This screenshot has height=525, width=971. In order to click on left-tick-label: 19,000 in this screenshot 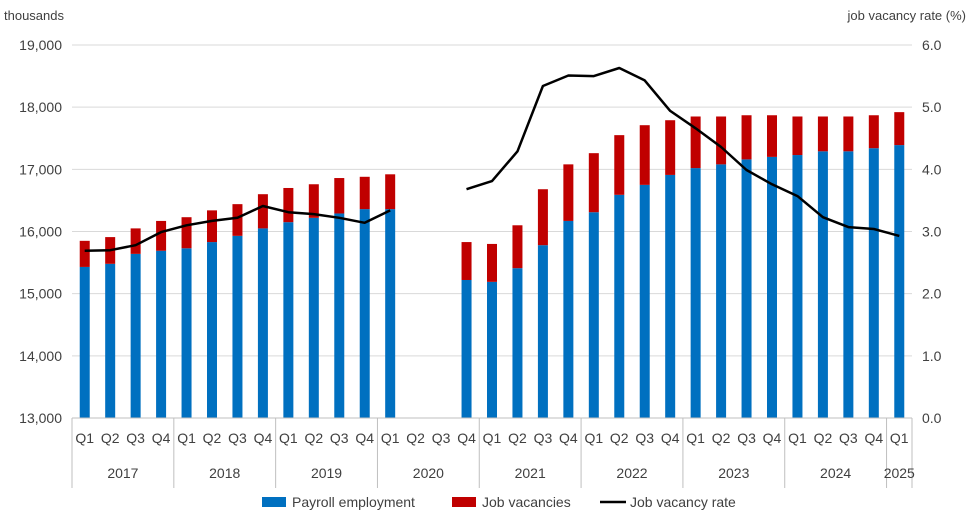, I will do `click(40, 45)`.